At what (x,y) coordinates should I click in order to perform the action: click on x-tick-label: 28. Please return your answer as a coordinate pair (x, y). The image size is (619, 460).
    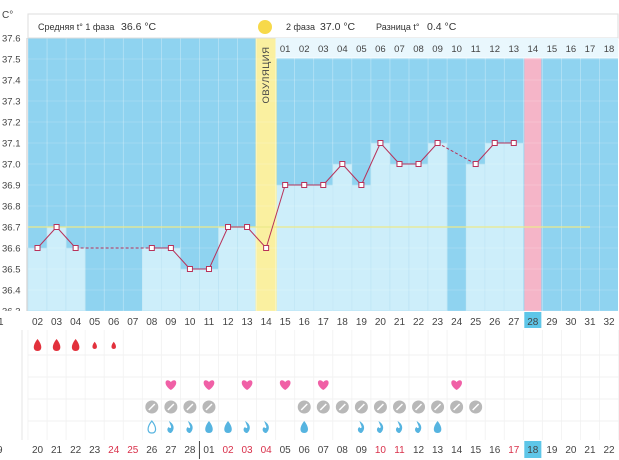
    Looking at the image, I should click on (533, 322).